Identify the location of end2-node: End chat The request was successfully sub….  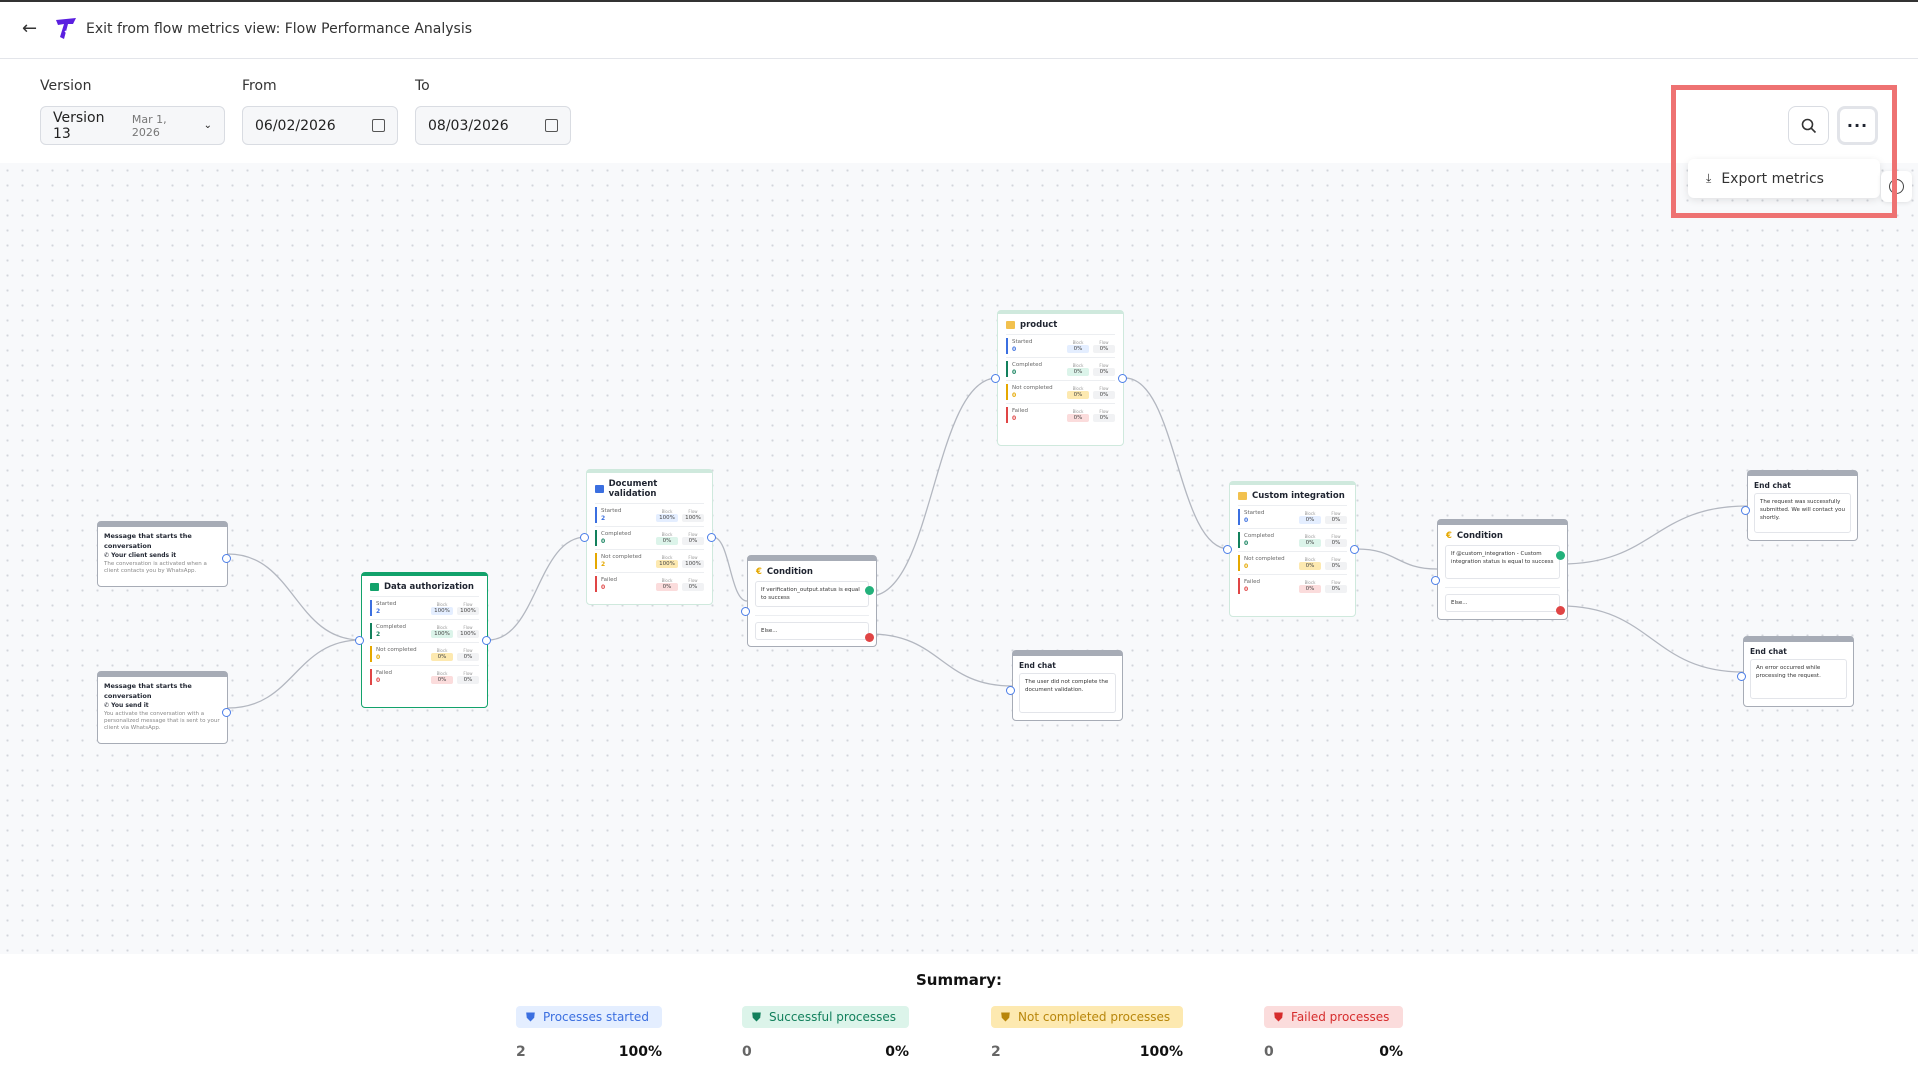
(1799, 505).